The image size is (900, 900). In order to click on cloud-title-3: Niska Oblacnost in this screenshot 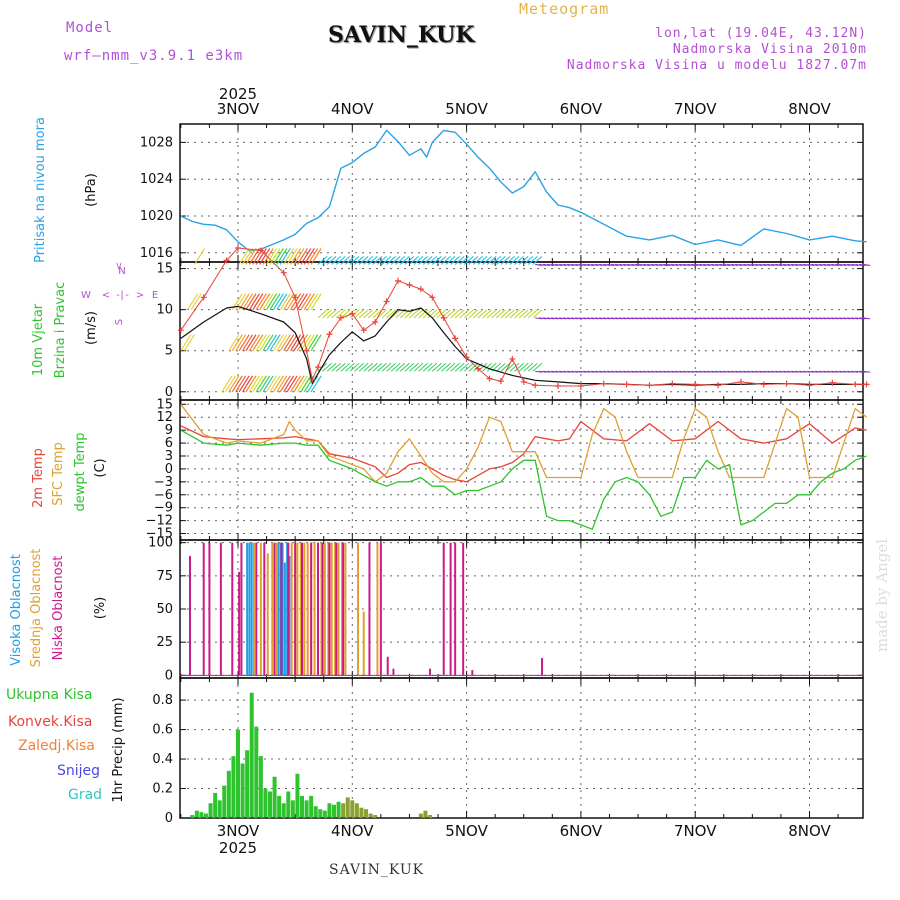, I will do `click(58, 608)`.